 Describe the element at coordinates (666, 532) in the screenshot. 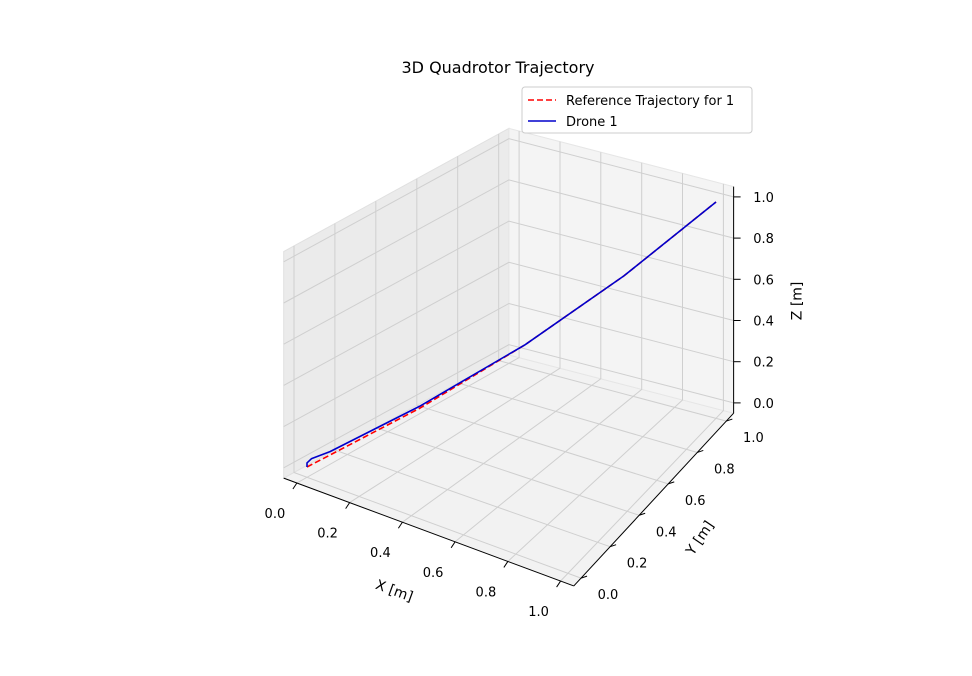

I see `y-tick-label-2: 0.4` at that location.